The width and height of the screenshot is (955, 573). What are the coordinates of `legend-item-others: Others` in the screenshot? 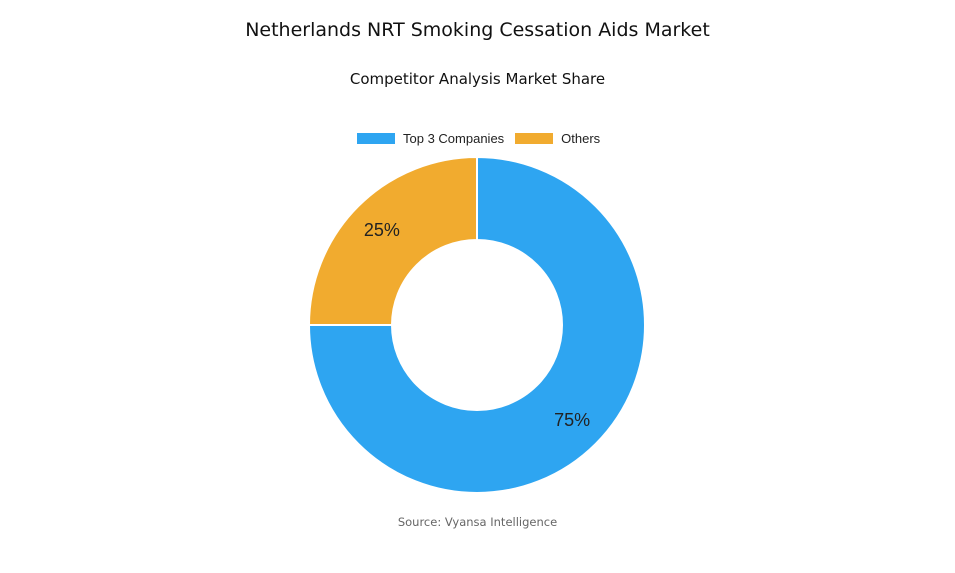 It's located at (557, 138).